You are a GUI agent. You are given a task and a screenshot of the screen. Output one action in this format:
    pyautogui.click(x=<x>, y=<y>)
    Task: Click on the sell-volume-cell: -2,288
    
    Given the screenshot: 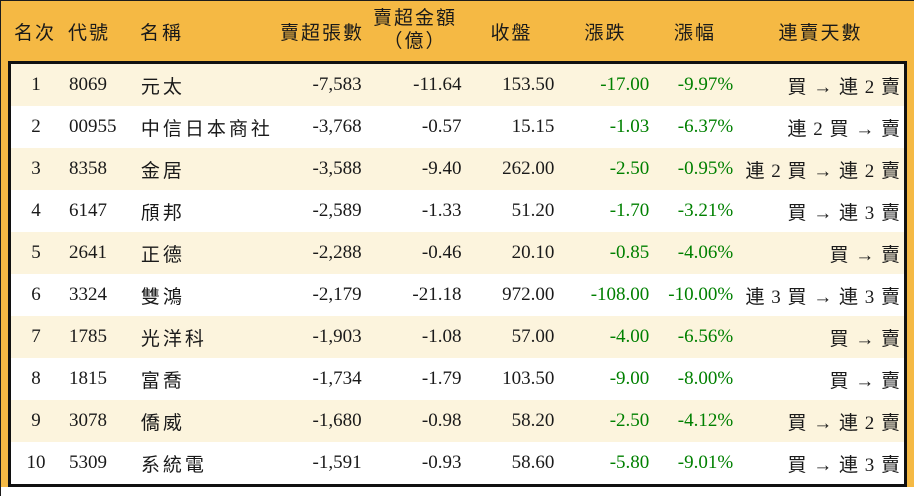 What is the action you would take?
    pyautogui.click(x=337, y=252)
    